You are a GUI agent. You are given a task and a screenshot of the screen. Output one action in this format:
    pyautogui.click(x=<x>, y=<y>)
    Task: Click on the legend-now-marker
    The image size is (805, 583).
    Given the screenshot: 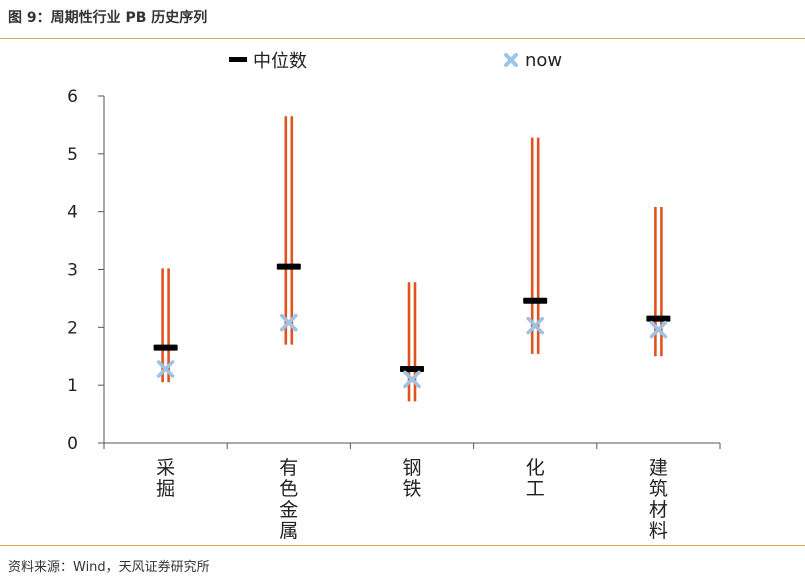 What is the action you would take?
    pyautogui.click(x=511, y=60)
    